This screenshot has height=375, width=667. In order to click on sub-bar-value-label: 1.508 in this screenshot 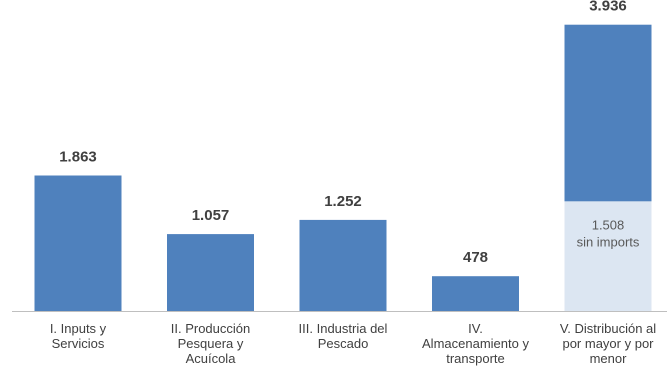, I will do `click(608, 224)`.